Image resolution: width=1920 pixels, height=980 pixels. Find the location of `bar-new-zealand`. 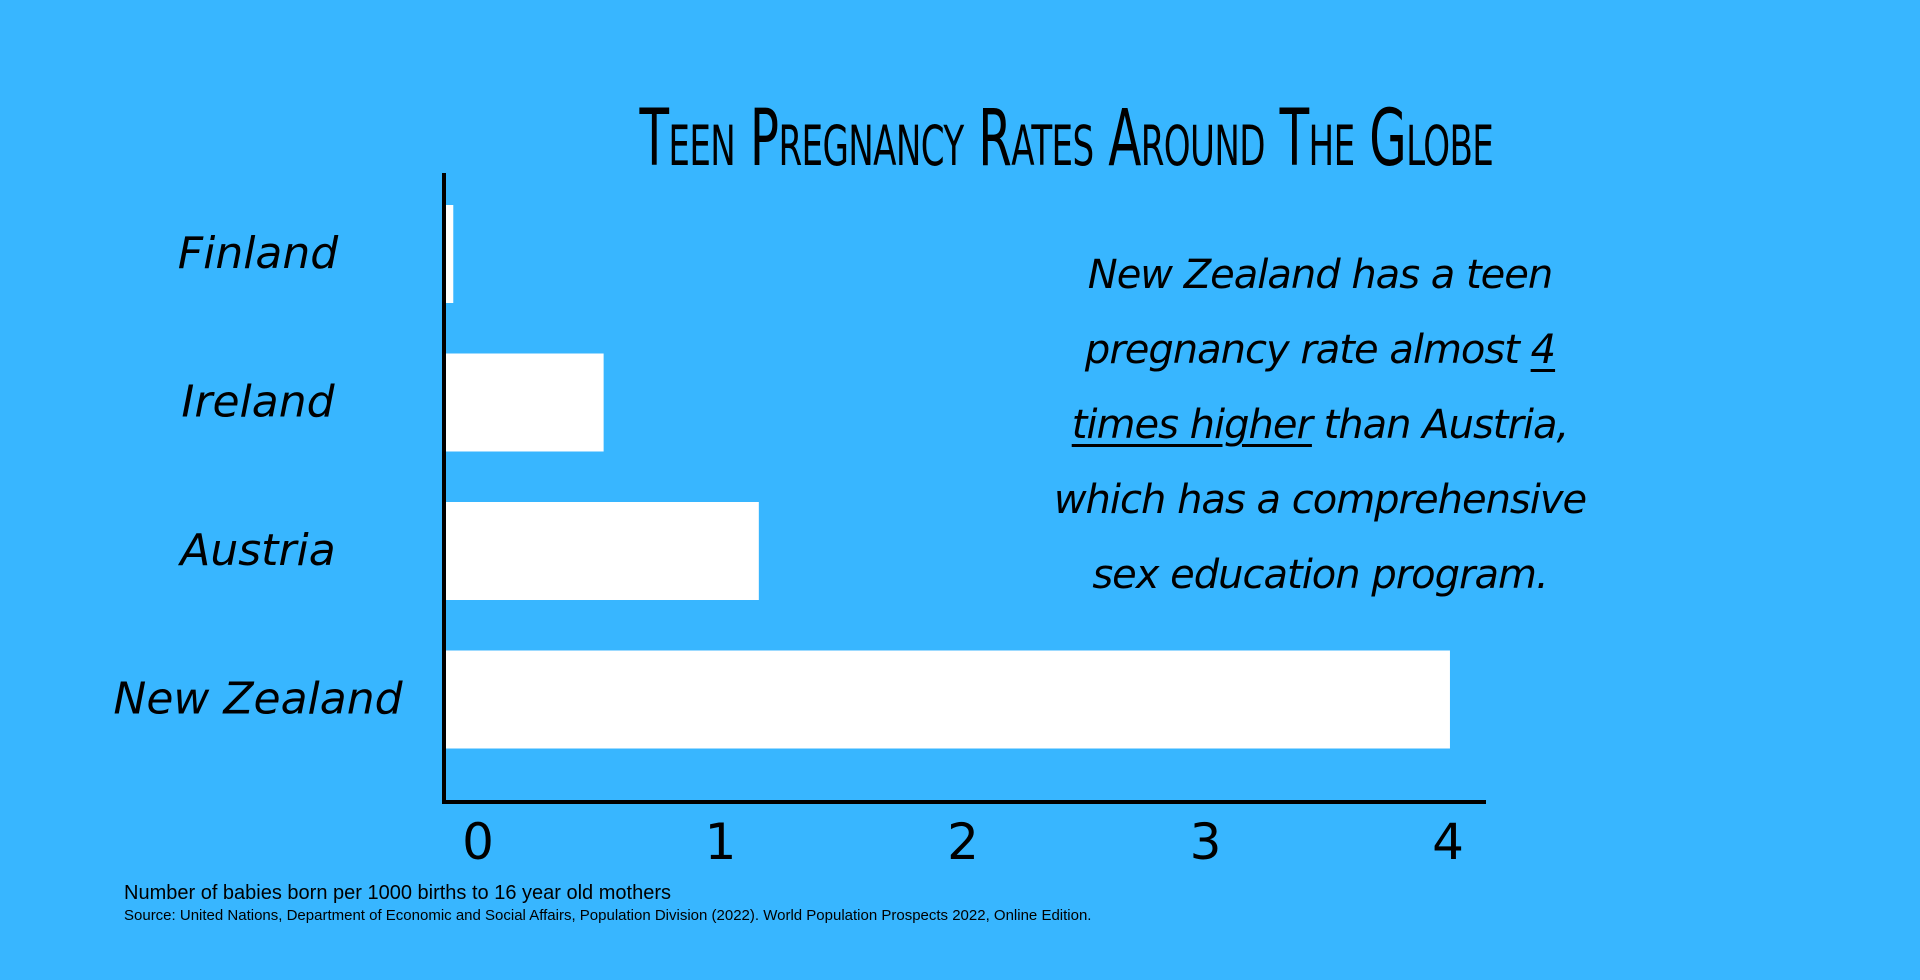

bar-new-zealand is located at coordinates (948, 699).